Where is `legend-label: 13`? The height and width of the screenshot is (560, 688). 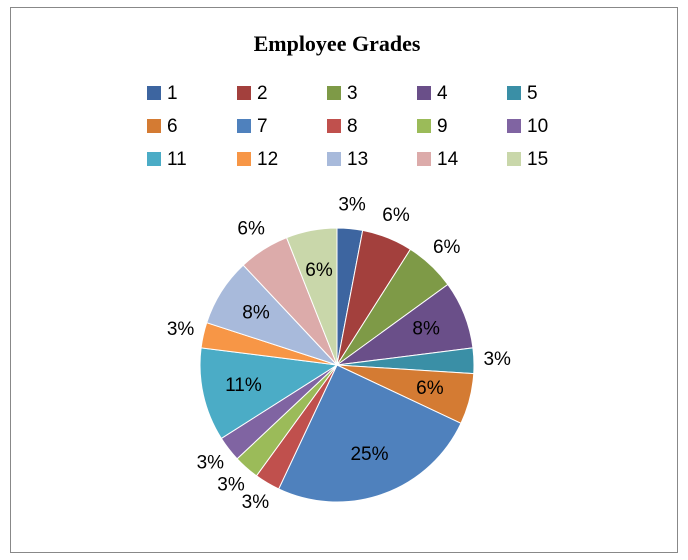 legend-label: 13 is located at coordinates (357, 159).